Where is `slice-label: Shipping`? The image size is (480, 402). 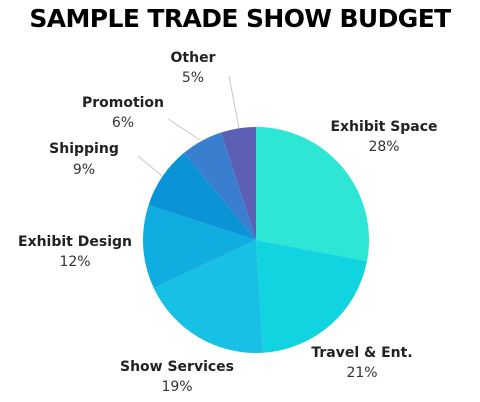 slice-label: Shipping is located at coordinates (84, 149).